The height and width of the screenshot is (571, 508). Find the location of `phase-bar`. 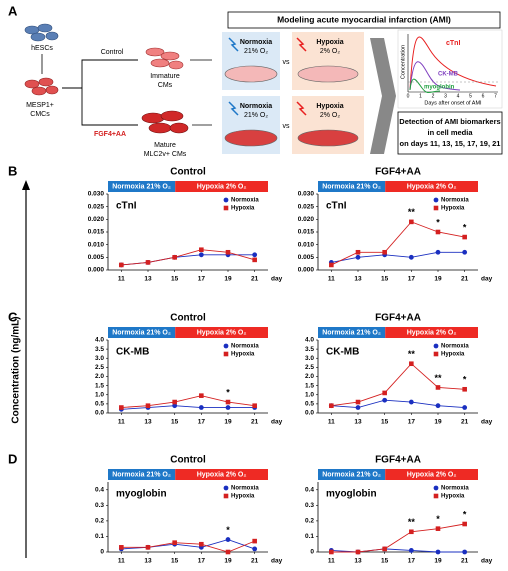

phase-bar is located at coordinates (221, 474).